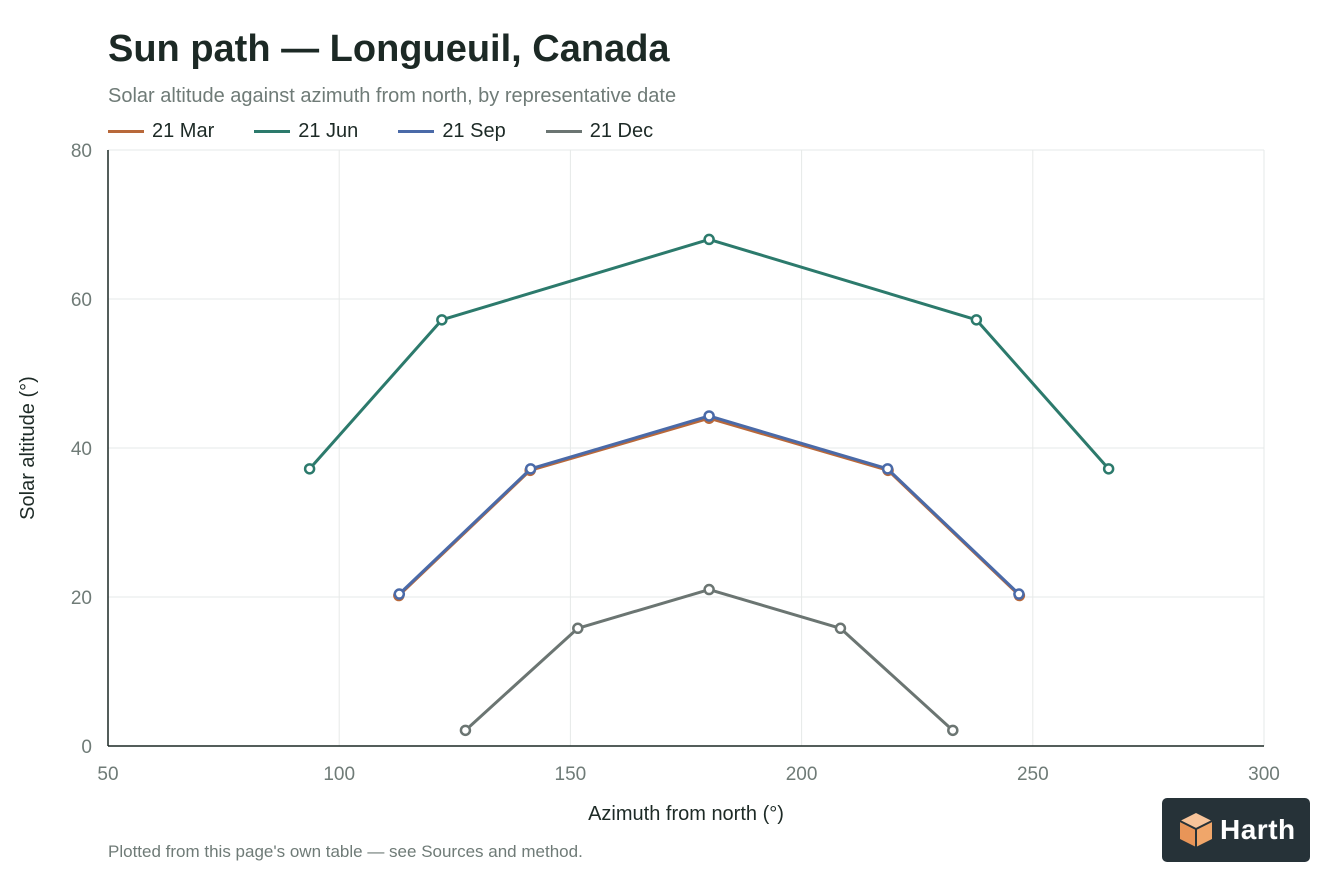 The width and height of the screenshot is (1344, 896). I want to click on y-tick-label: 40, so click(81, 449).